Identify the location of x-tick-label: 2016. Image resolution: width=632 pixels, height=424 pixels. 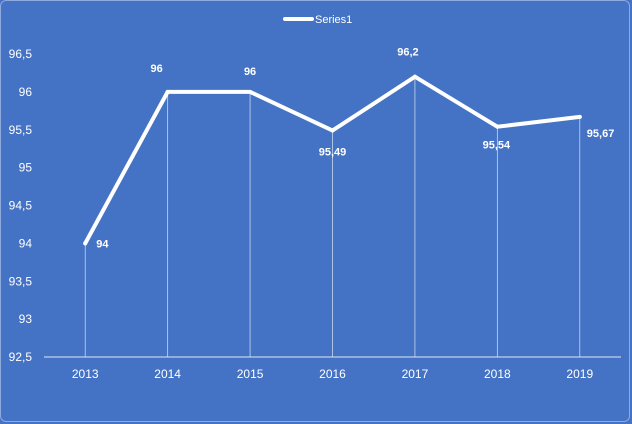
(332, 374).